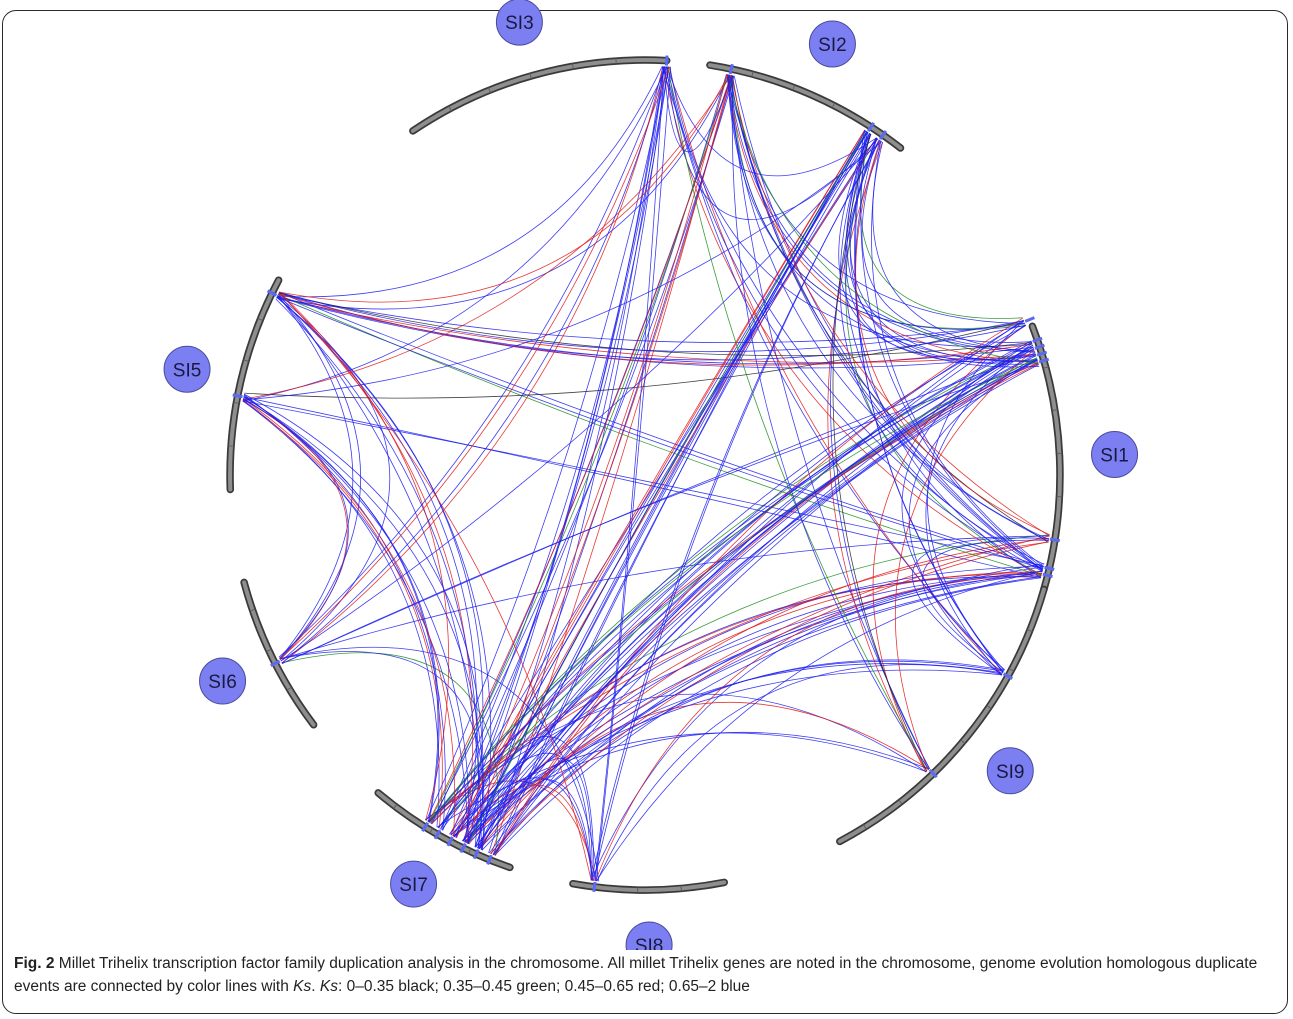  Describe the element at coordinates (805, 106) in the screenshot. I see `chromosome-arc-fill-si2` at that location.